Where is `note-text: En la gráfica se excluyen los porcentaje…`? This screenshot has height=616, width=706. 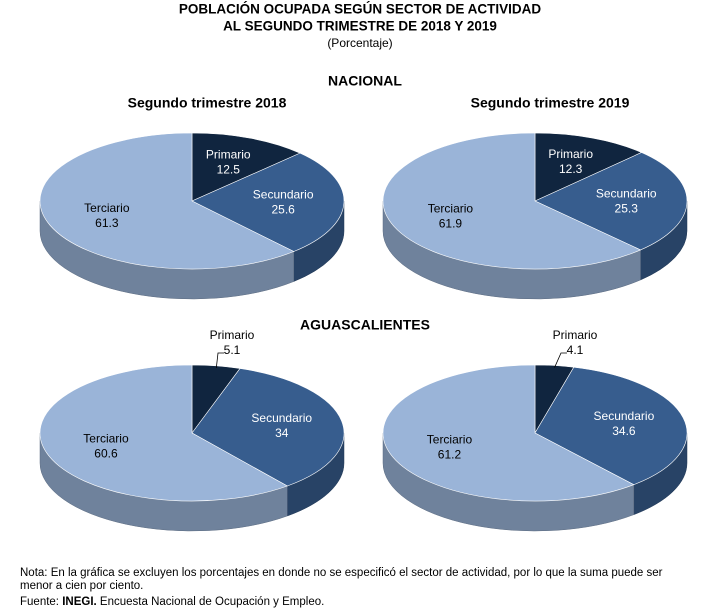
note-text: En la gráfica se excluyen los porcentaje… is located at coordinates (341, 579).